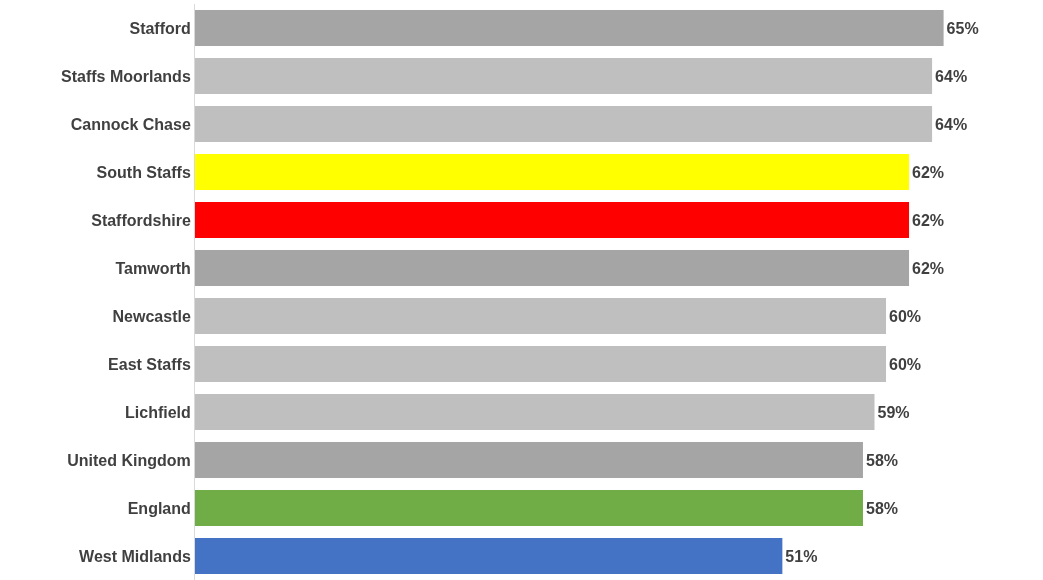  I want to click on y-tick-label: South Staffs, so click(143, 172).